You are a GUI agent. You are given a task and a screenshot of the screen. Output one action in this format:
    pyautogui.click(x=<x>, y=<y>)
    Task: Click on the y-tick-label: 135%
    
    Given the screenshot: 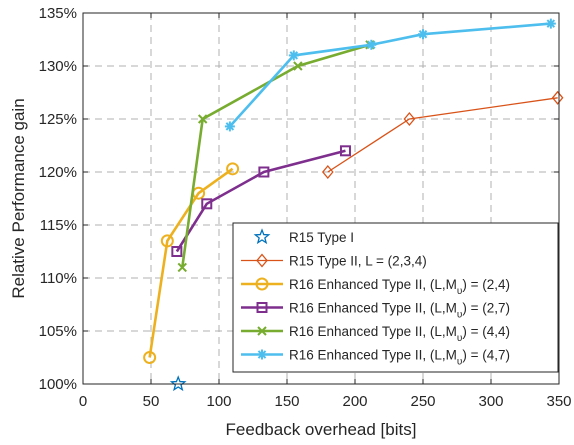 What is the action you would take?
    pyautogui.click(x=58, y=13)
    